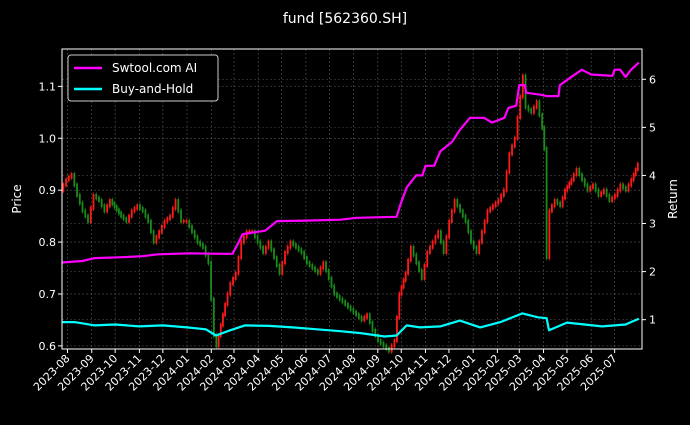 Image resolution: width=690 pixels, height=425 pixels. Describe the element at coordinates (351, 325) in the screenshot. I see `buy-hold-return-line` at that location.